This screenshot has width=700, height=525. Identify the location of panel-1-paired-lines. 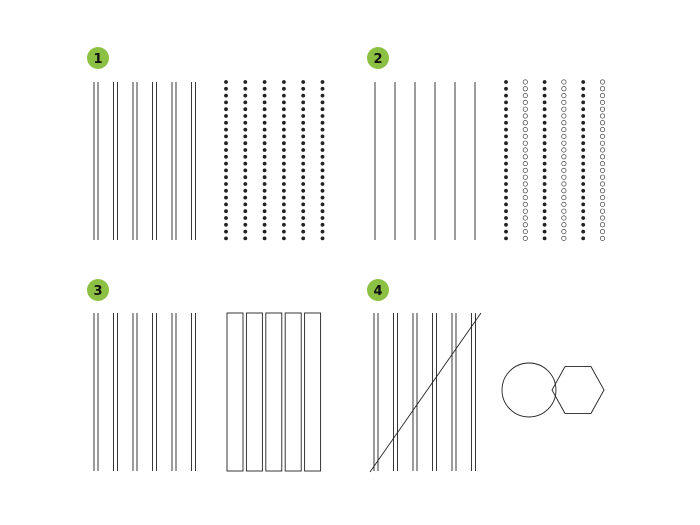
(144, 161).